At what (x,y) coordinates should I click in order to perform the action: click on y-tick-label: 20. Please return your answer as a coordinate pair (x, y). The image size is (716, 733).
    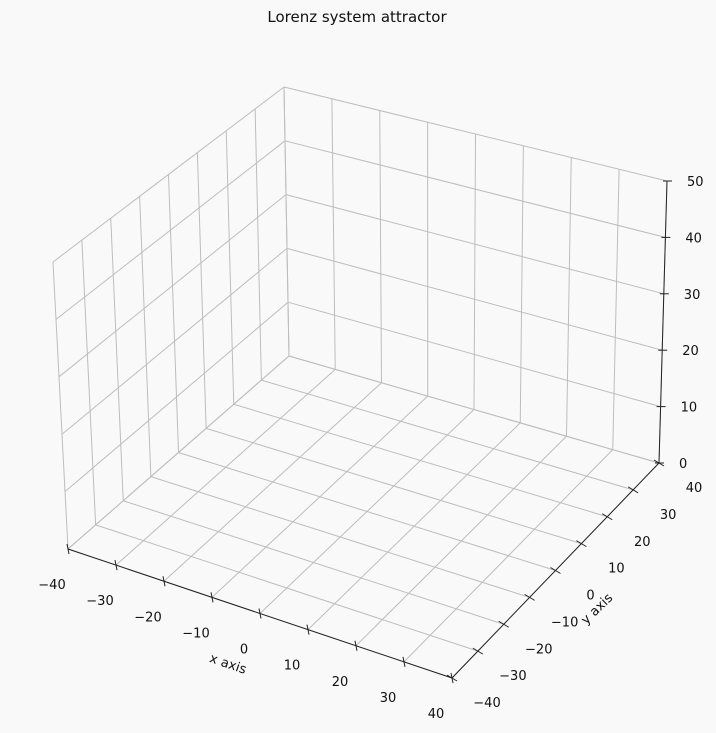
    Looking at the image, I should click on (642, 542).